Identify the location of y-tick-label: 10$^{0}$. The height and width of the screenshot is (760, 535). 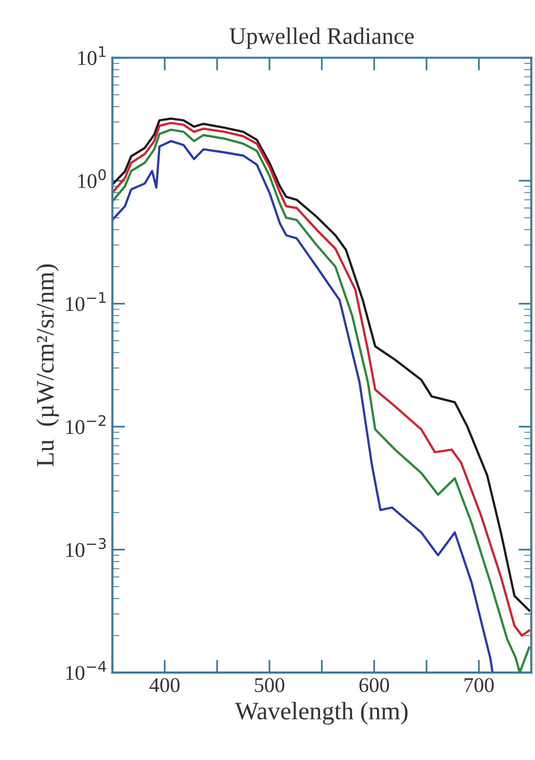
(92, 178).